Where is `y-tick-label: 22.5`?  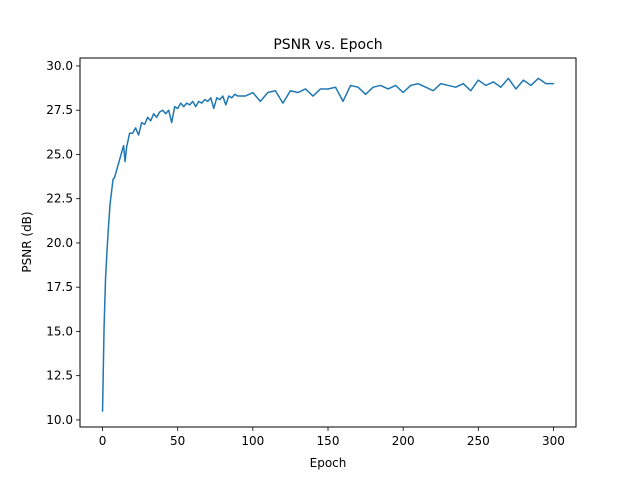
y-tick-label: 22.5 is located at coordinates (59, 199).